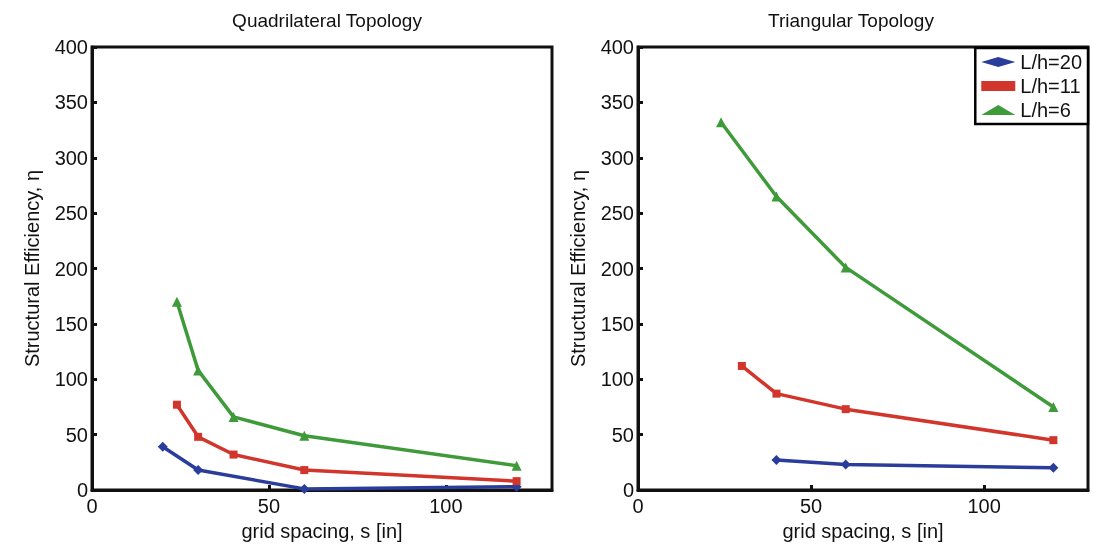 This screenshot has height=552, width=1094. I want to click on chart-title: Quadrilateral Topology, so click(327, 20).